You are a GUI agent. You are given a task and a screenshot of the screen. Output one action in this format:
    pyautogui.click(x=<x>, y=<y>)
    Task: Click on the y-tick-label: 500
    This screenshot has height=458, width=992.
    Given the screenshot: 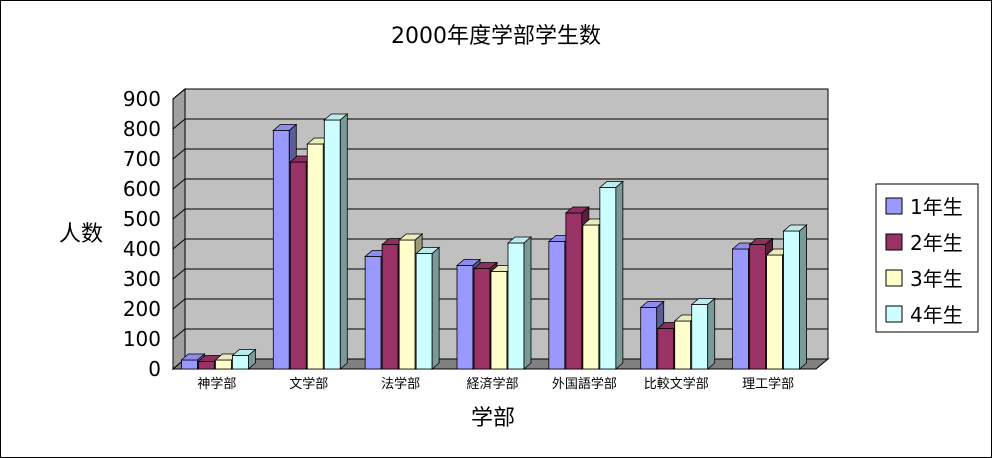 What is the action you would take?
    pyautogui.click(x=142, y=219)
    